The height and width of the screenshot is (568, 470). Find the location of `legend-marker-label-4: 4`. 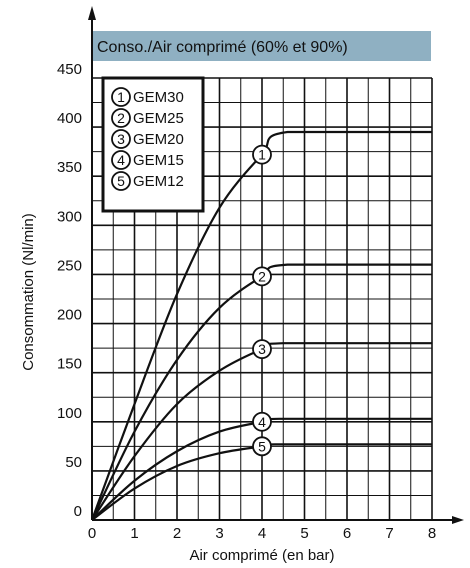

legend-marker-label-4: 4 is located at coordinates (121, 160).